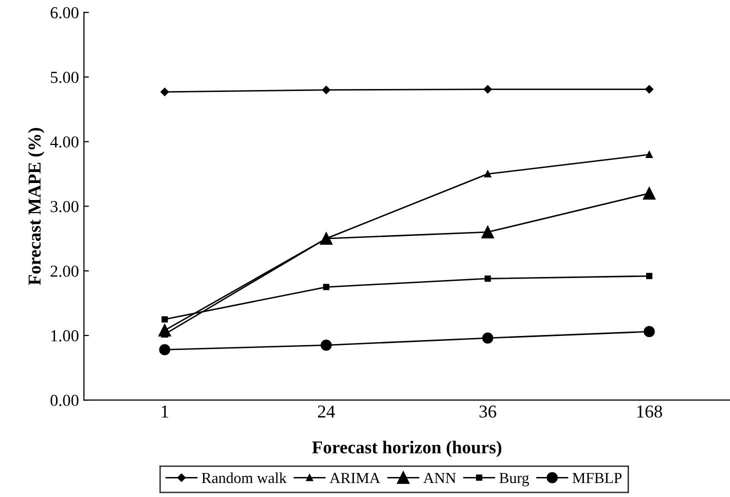 Image resolution: width=730 pixels, height=497 pixels. What do you see at coordinates (64, 271) in the screenshot?
I see `y-tick-label: 2.00` at bounding box center [64, 271].